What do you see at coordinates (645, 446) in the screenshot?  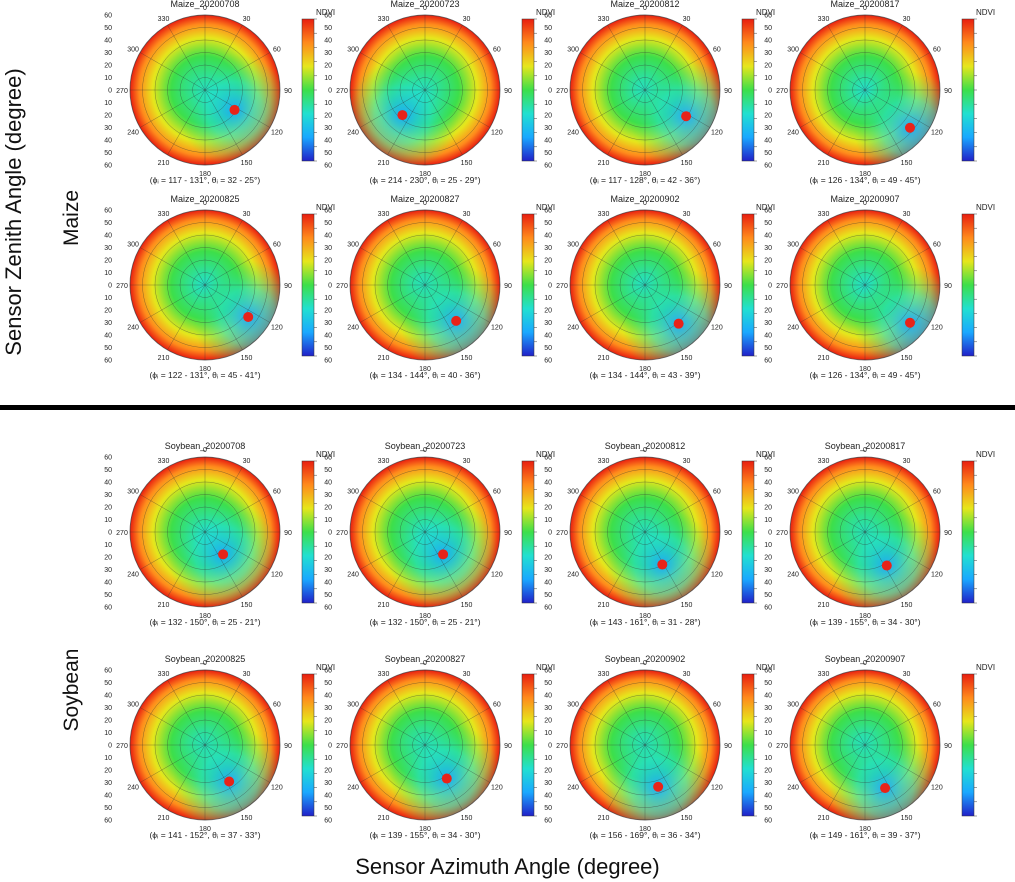 I see `panel-title: Soybean_20200812` at bounding box center [645, 446].